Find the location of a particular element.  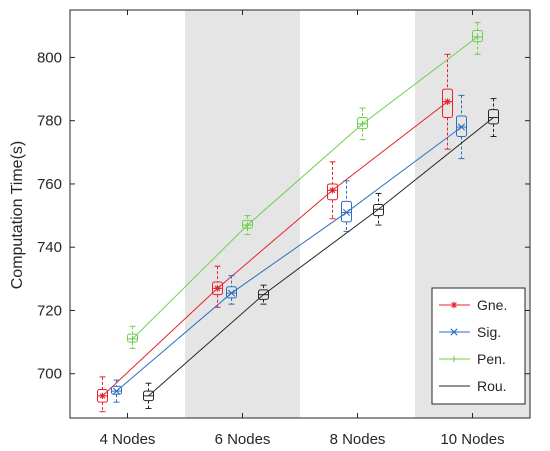

legend-item: Gne. is located at coordinates (473, 305).